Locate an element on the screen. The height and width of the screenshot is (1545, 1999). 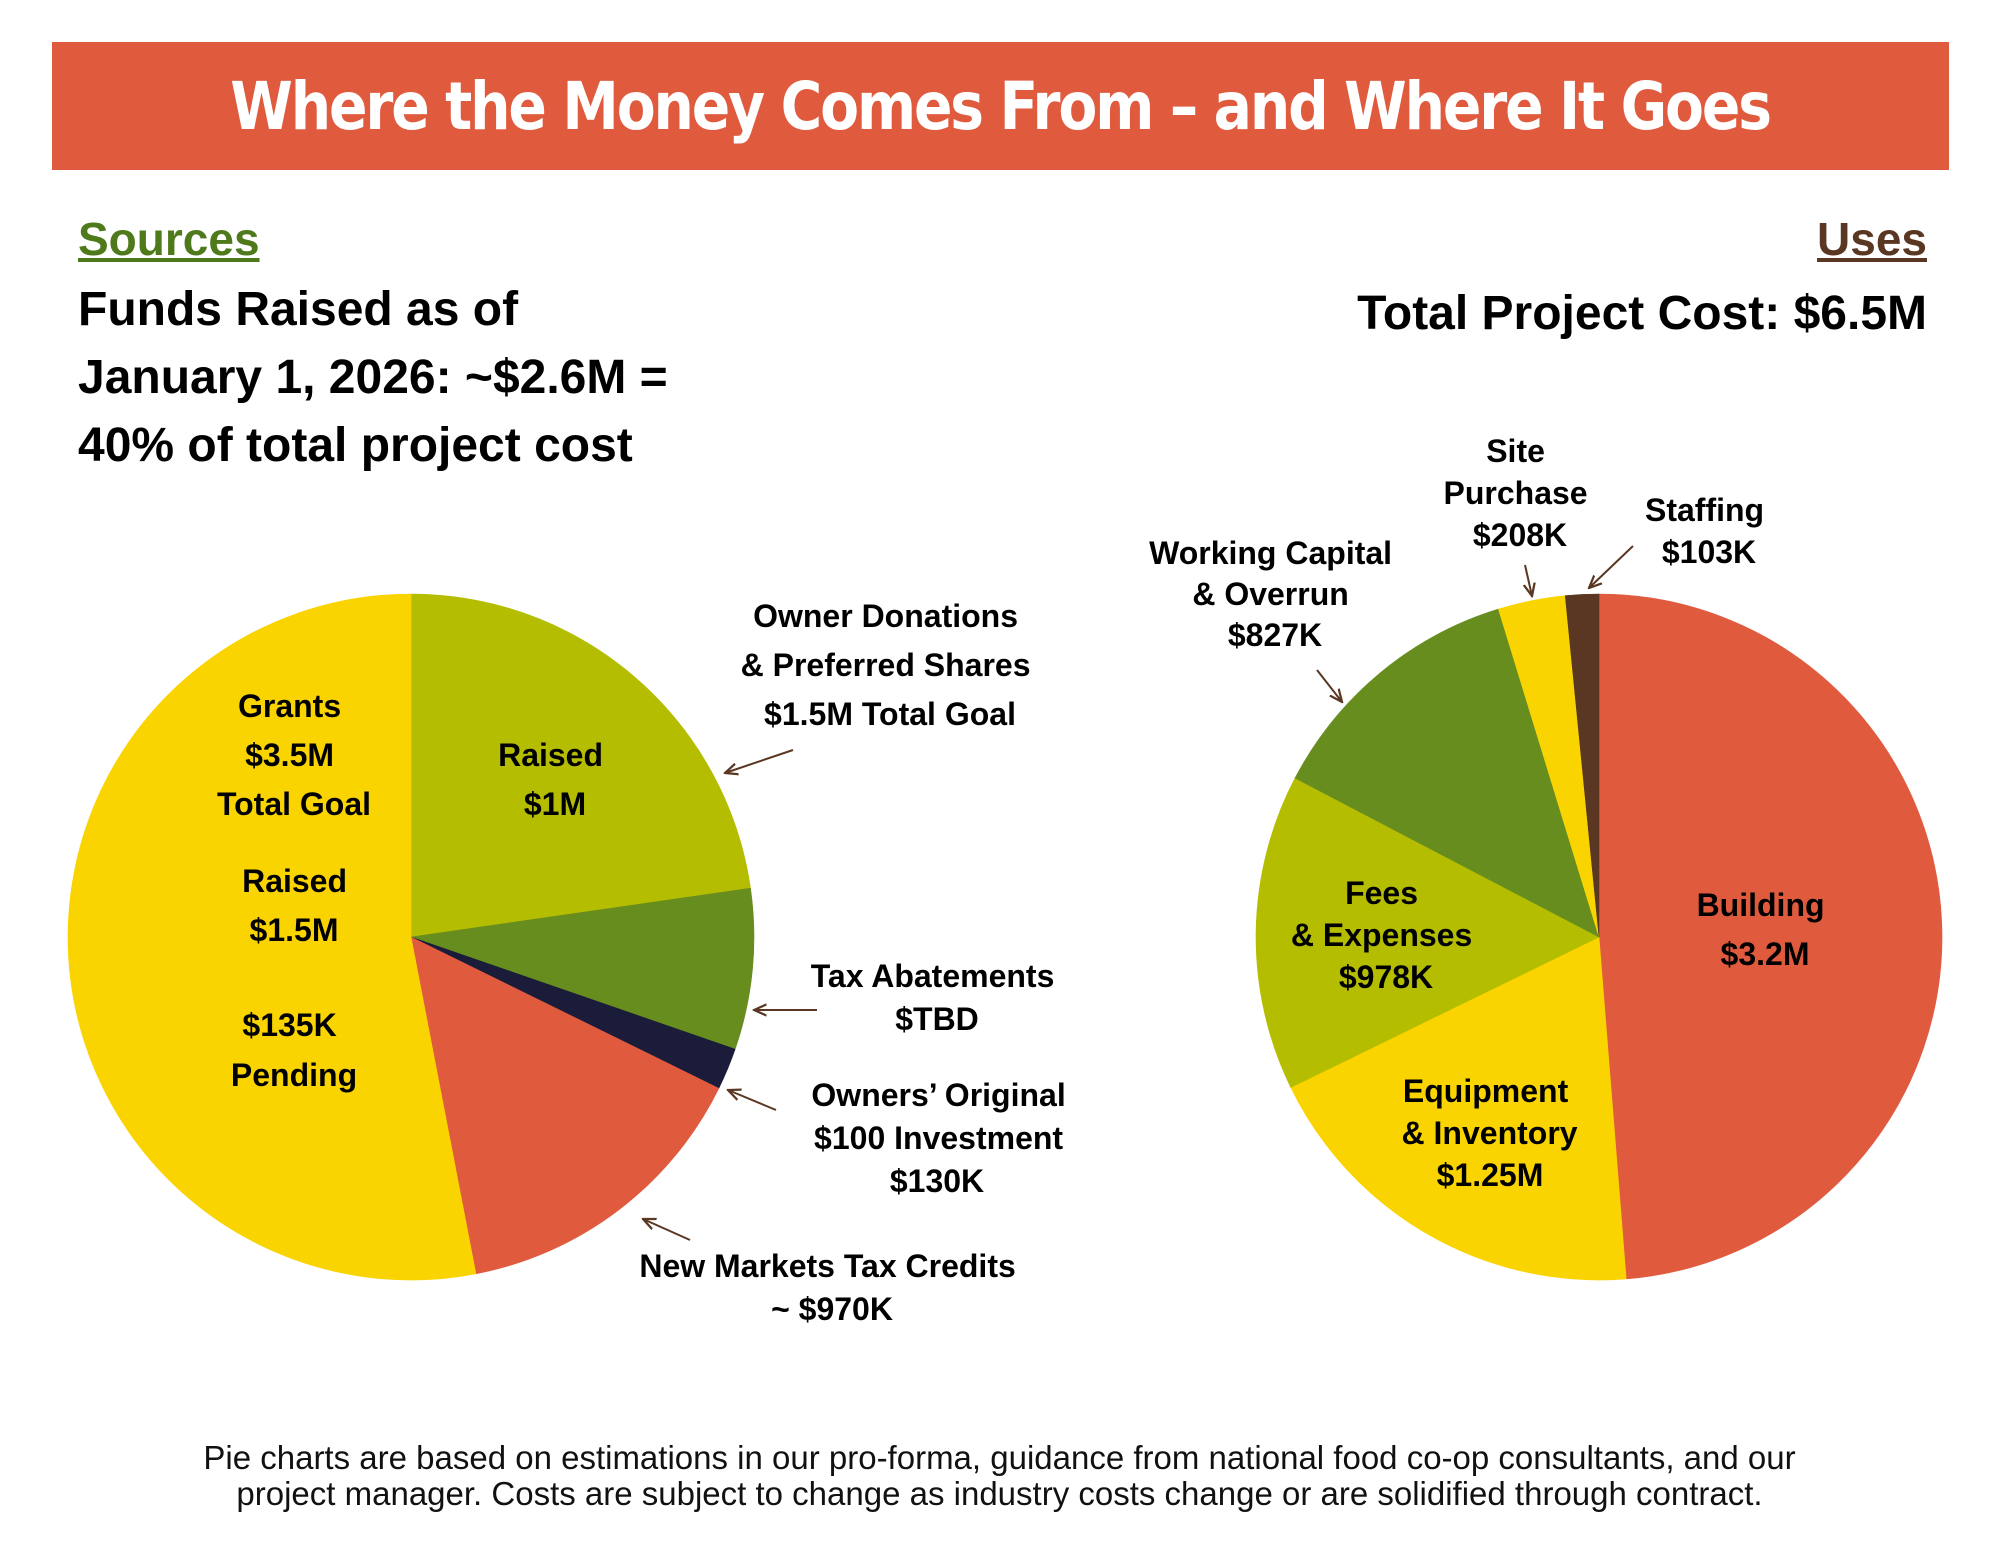
label-staffing: Staffing $103K is located at coordinates (1709, 531).